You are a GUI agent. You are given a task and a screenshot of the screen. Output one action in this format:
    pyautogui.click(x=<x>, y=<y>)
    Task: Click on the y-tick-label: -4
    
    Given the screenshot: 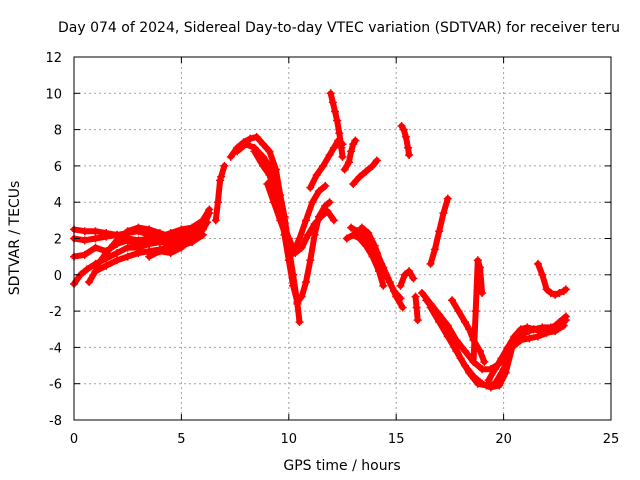 What is the action you would take?
    pyautogui.click(x=55, y=348)
    